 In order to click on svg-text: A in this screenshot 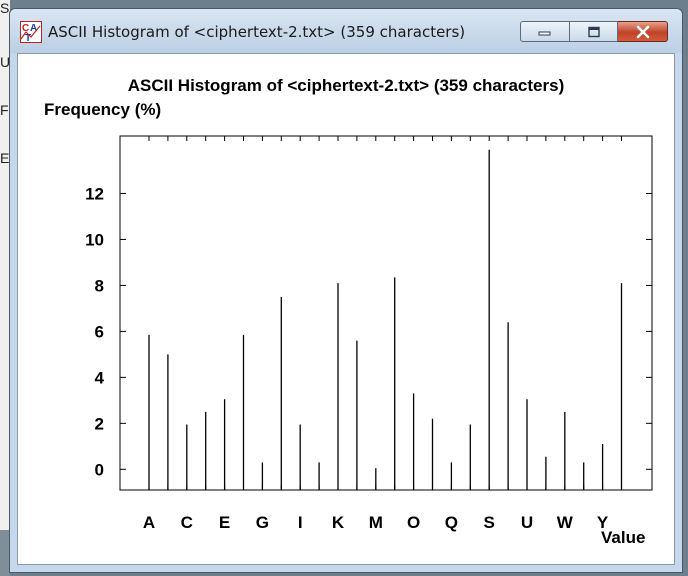, I will do `click(33, 28)`.